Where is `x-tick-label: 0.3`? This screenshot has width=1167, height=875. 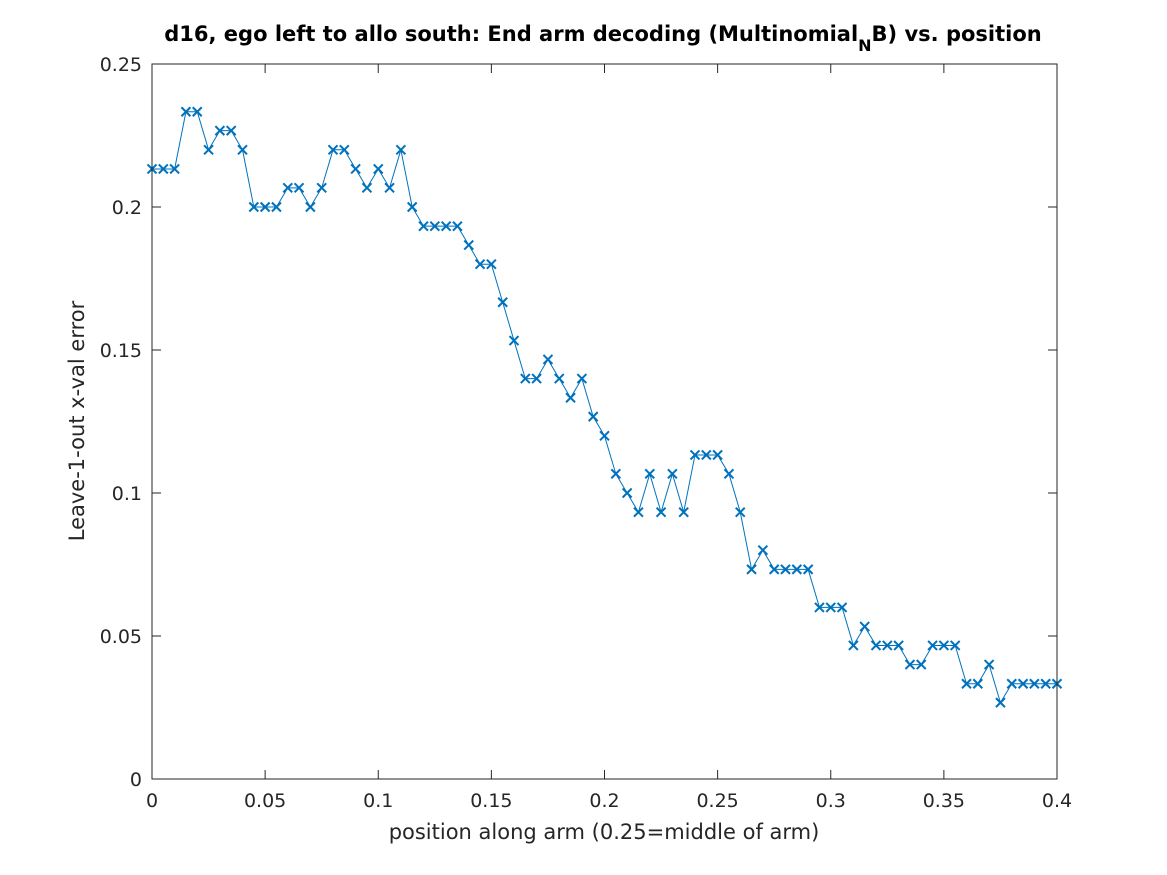
x-tick-label: 0.3 is located at coordinates (831, 801).